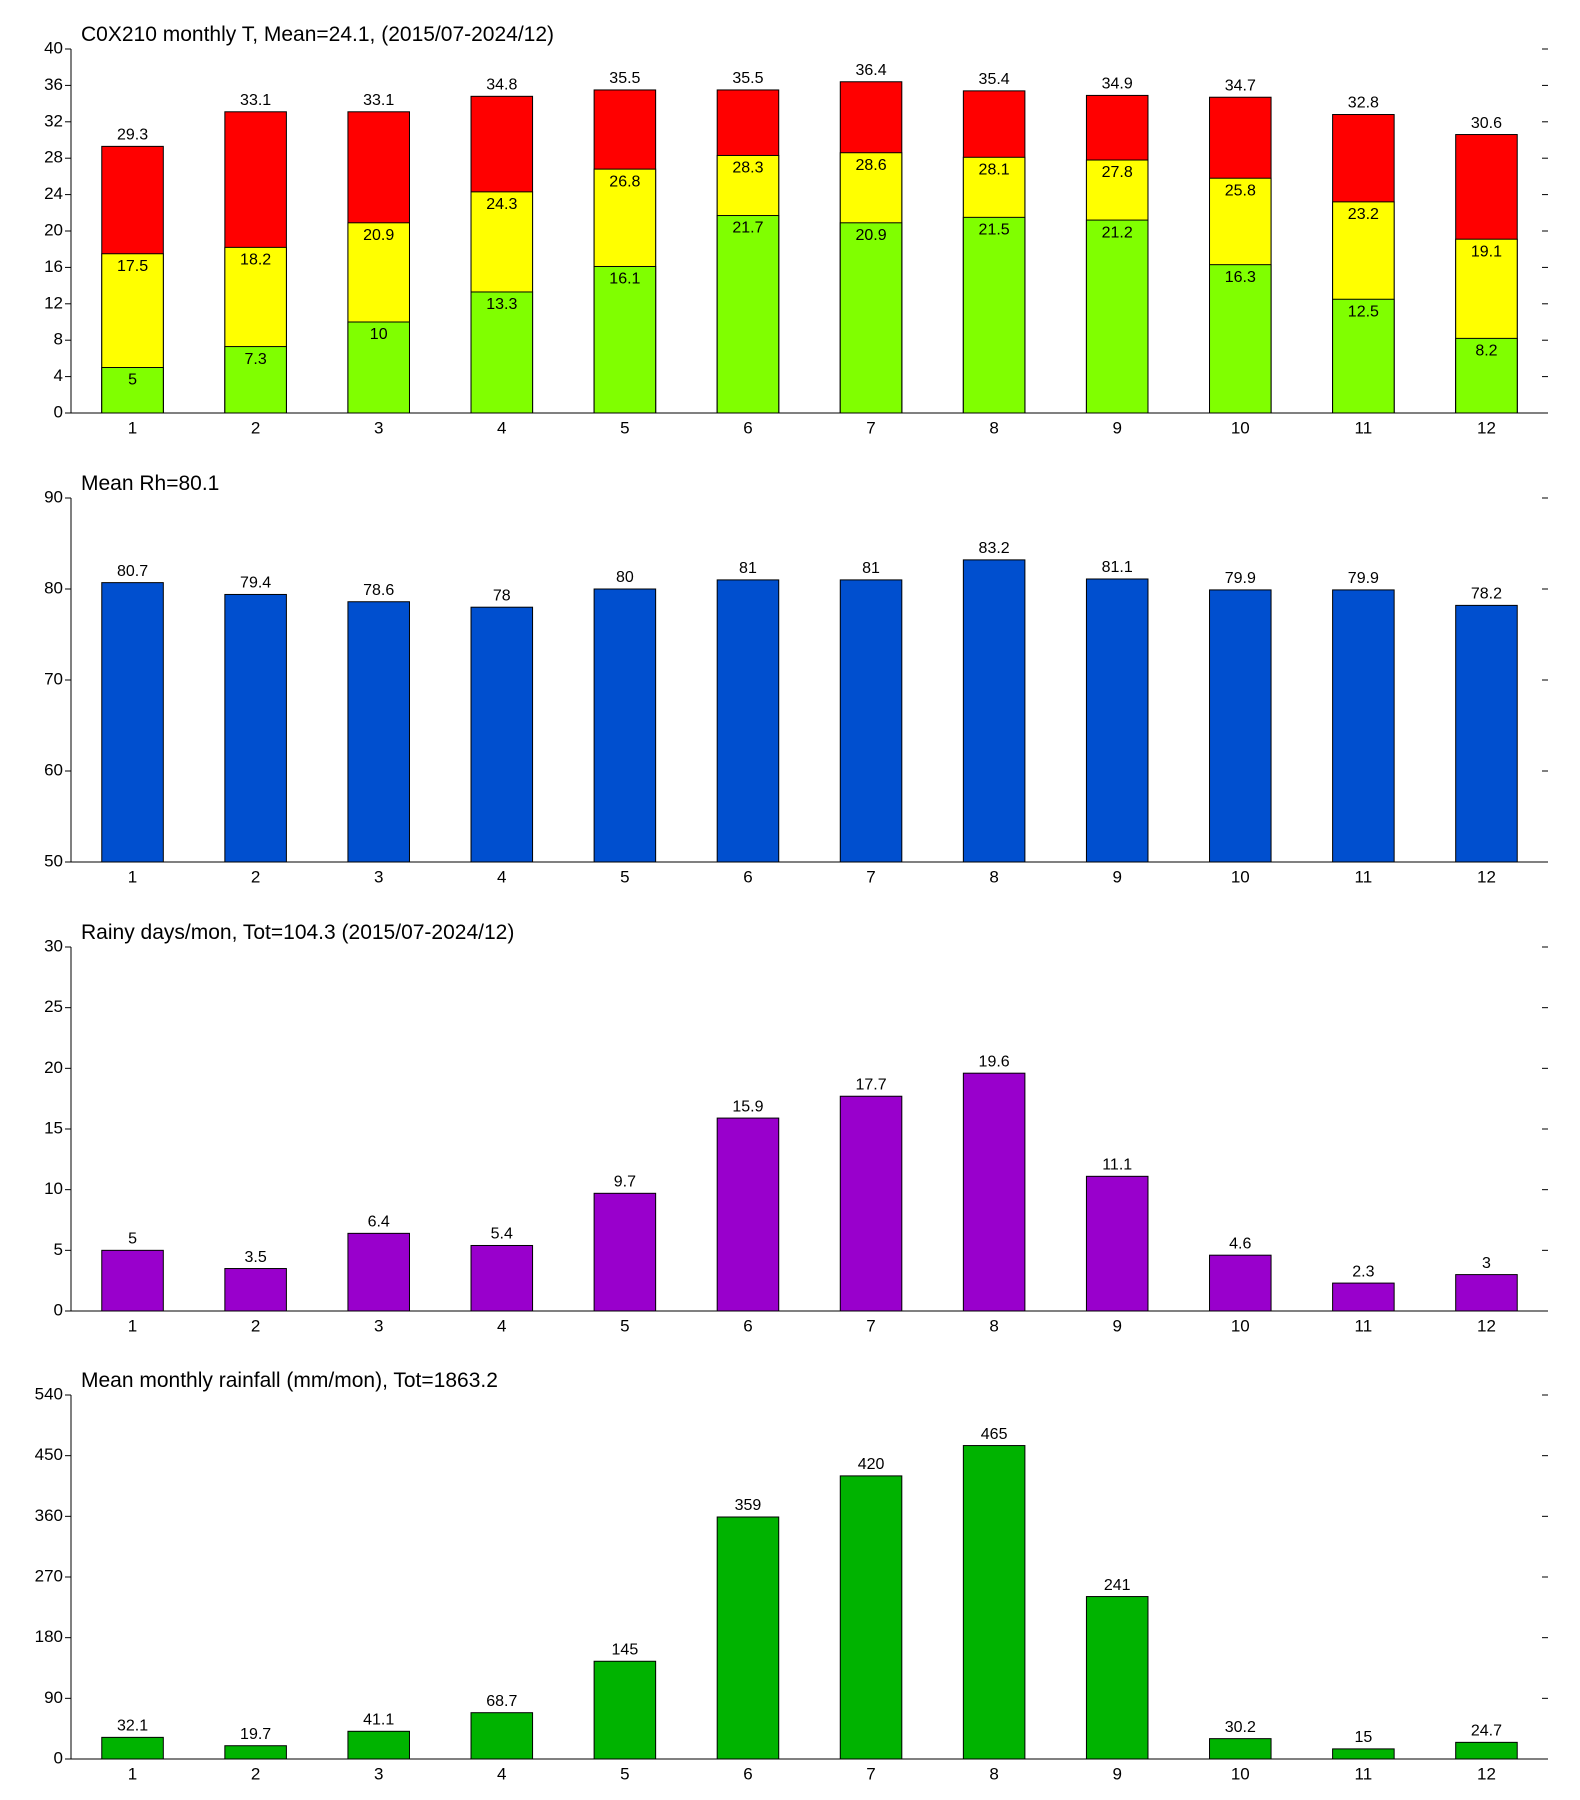  I want to click on value-label: 26.8, so click(624, 181).